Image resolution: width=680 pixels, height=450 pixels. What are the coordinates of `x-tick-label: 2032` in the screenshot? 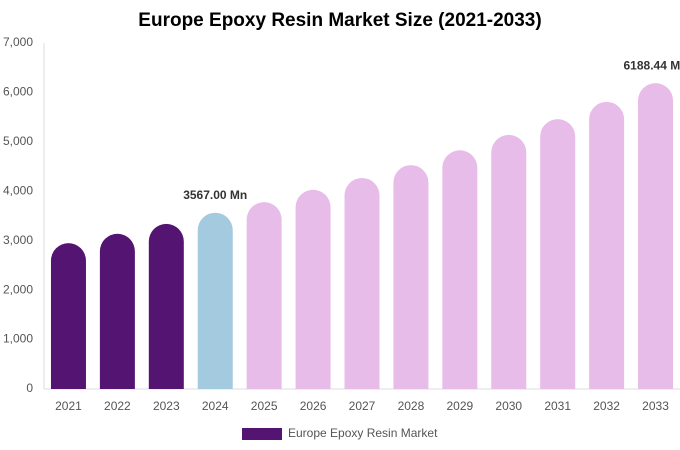 It's located at (606, 406).